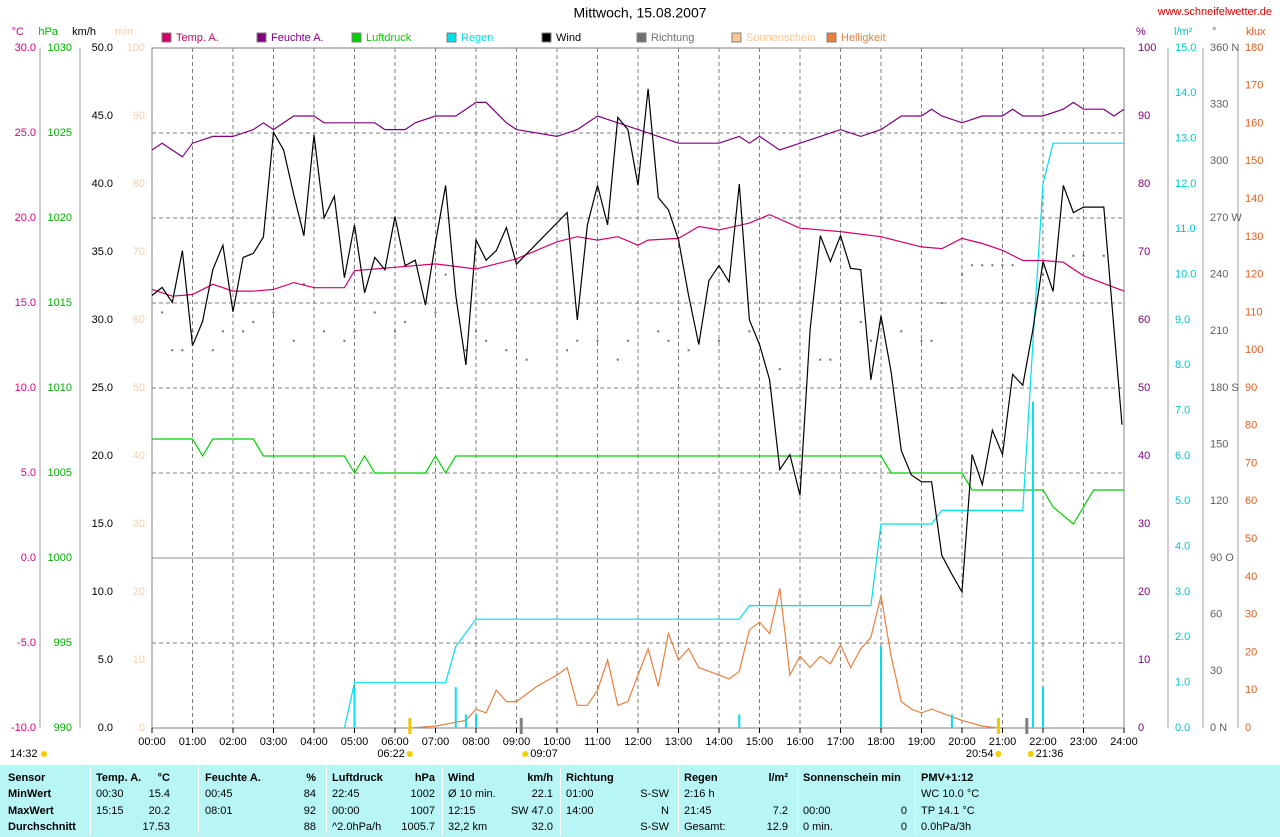  Describe the element at coordinates (391, 754) in the screenshot. I see `event-label: 06:22` at that location.